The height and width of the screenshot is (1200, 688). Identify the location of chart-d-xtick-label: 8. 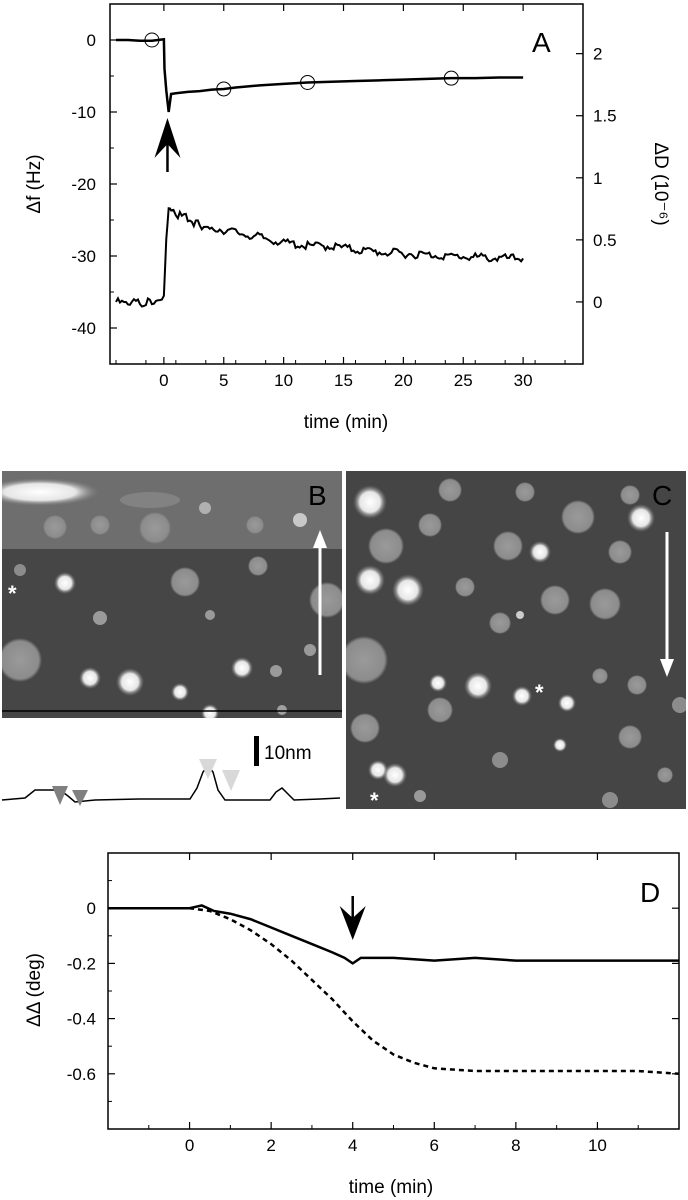
(515, 1145).